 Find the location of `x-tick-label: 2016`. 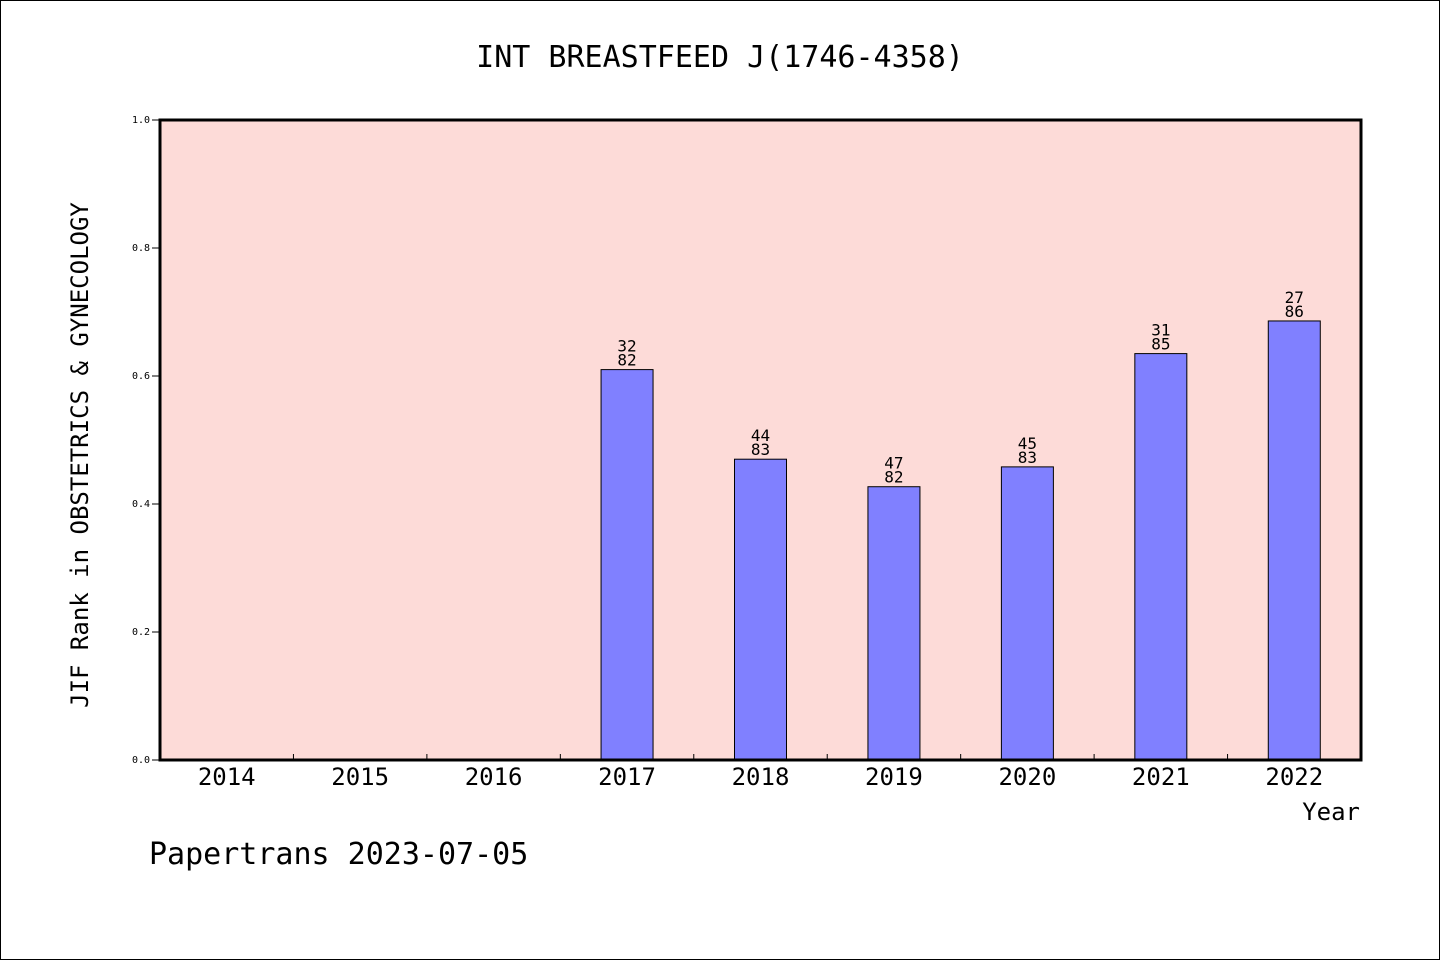

x-tick-label: 2016 is located at coordinates (494, 777).